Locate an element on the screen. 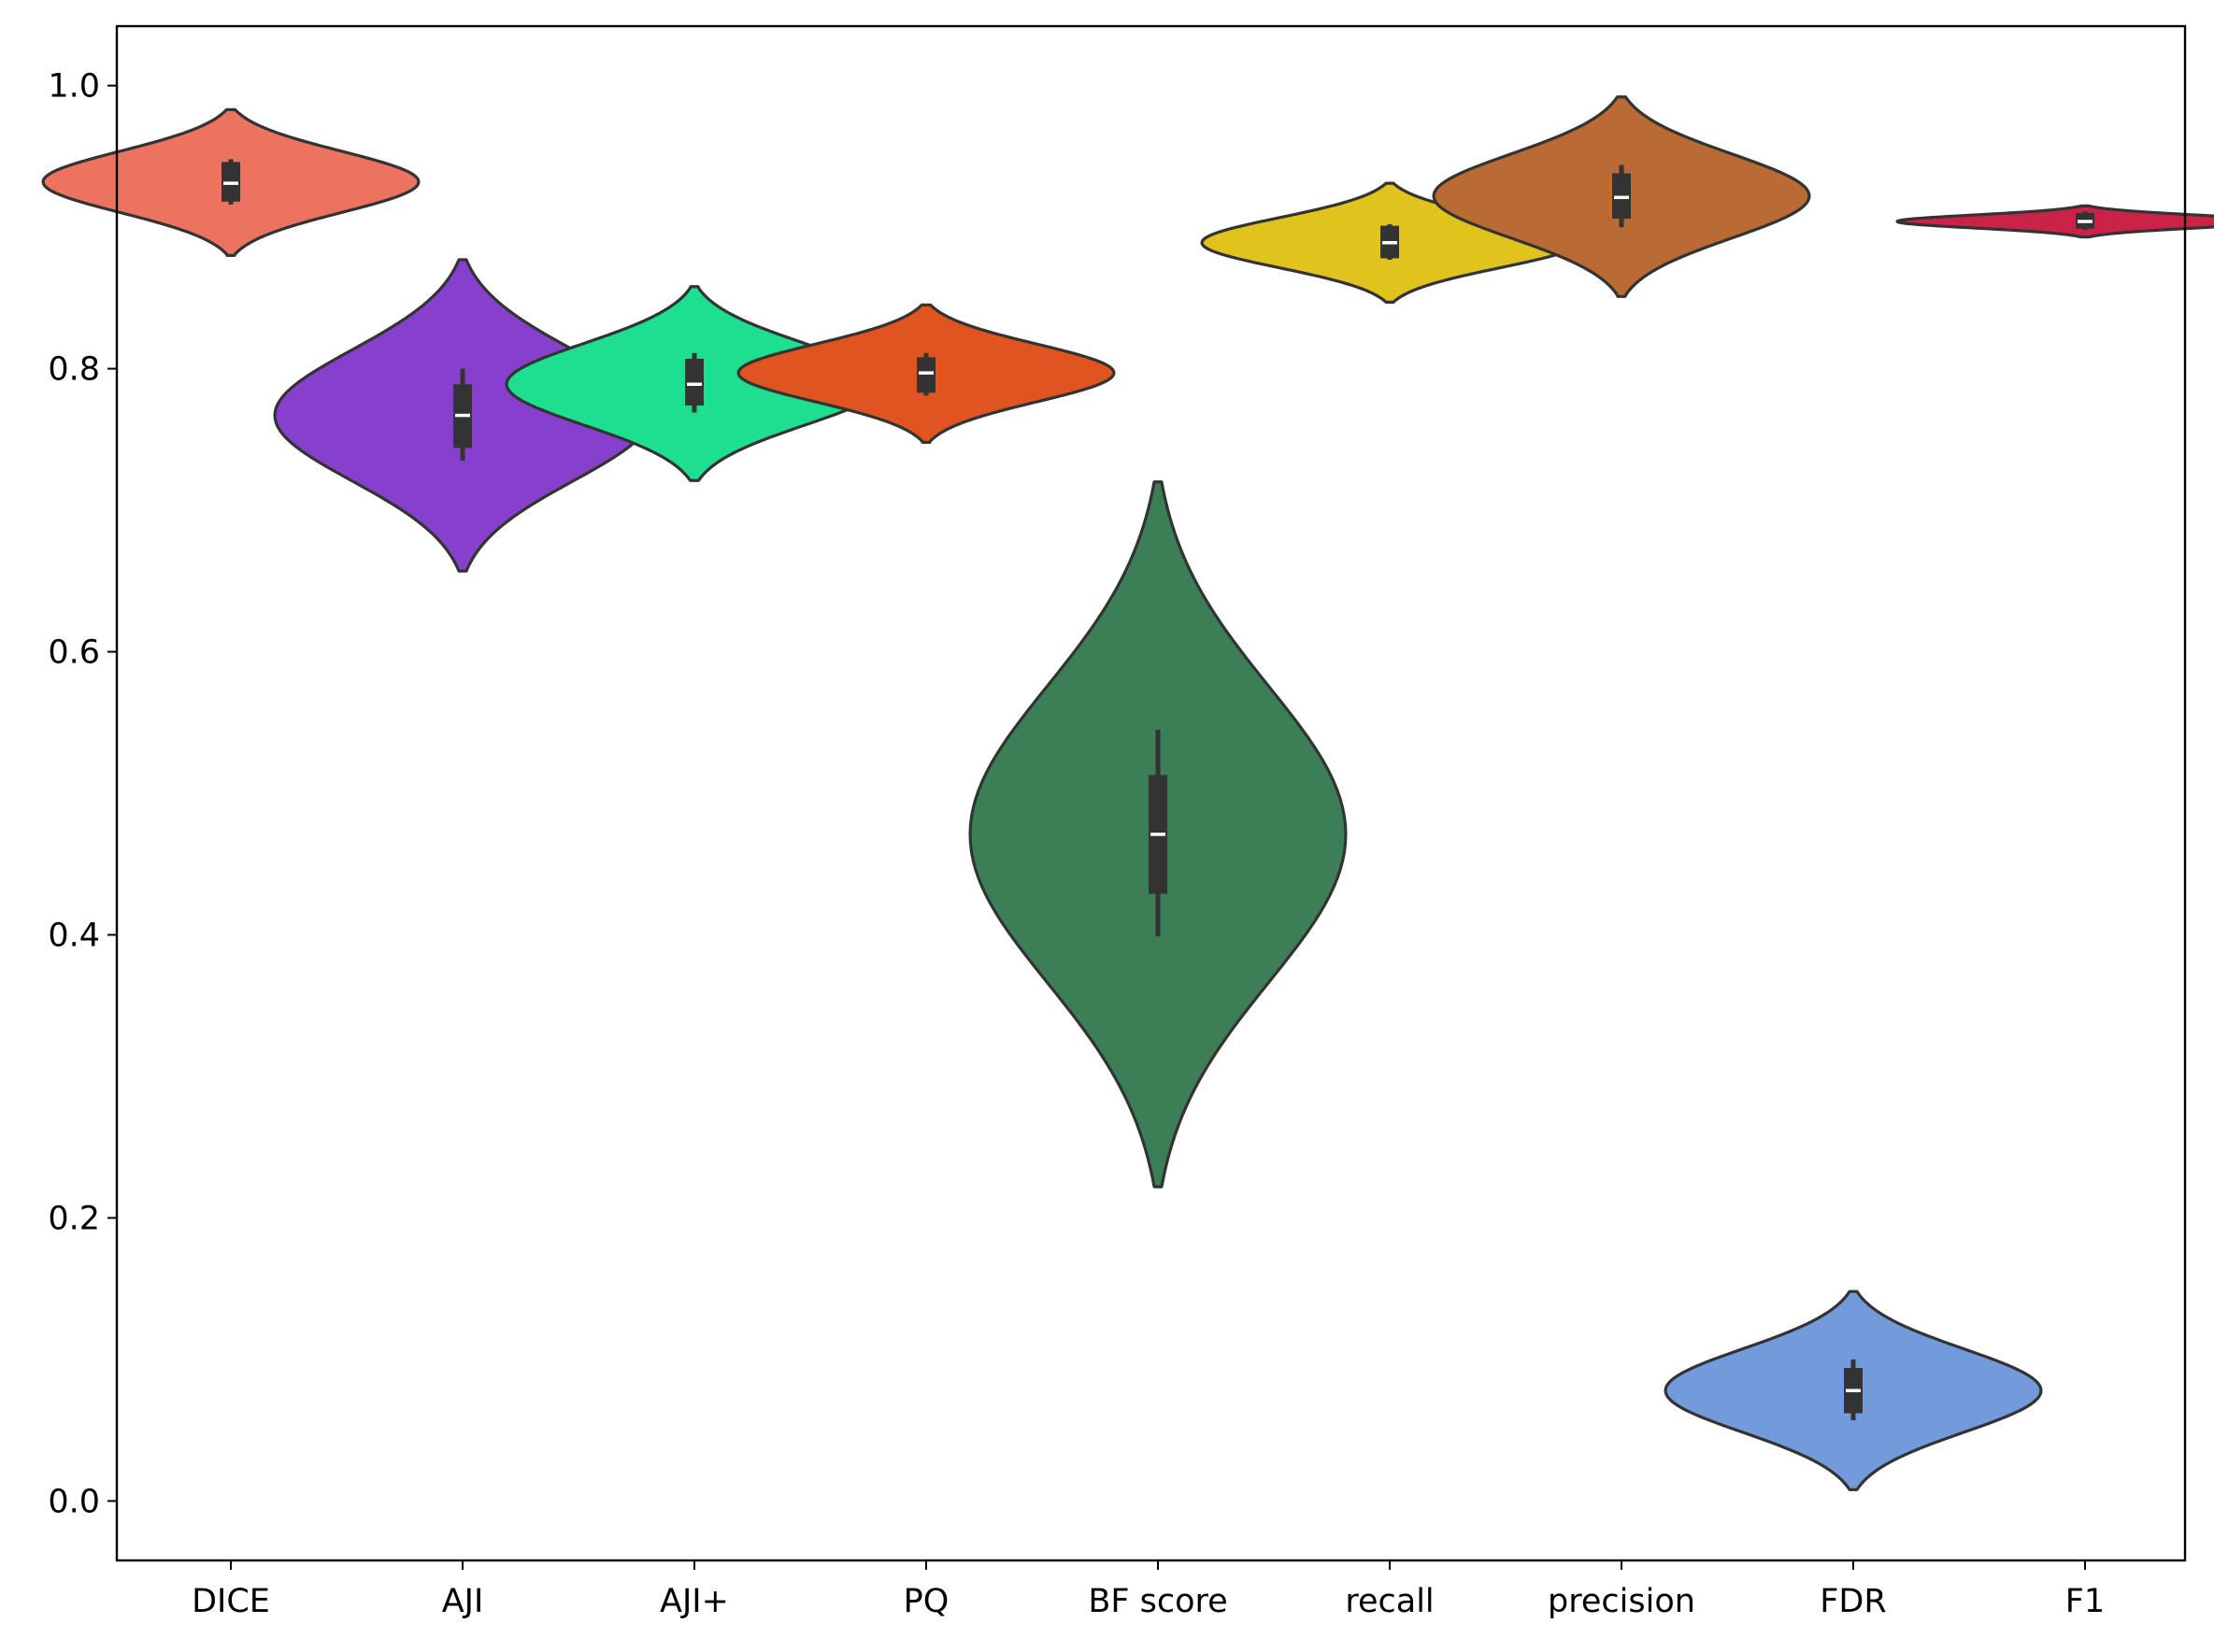 The width and height of the screenshot is (2214, 1652). x-tick-label: AJI is located at coordinates (463, 1602).